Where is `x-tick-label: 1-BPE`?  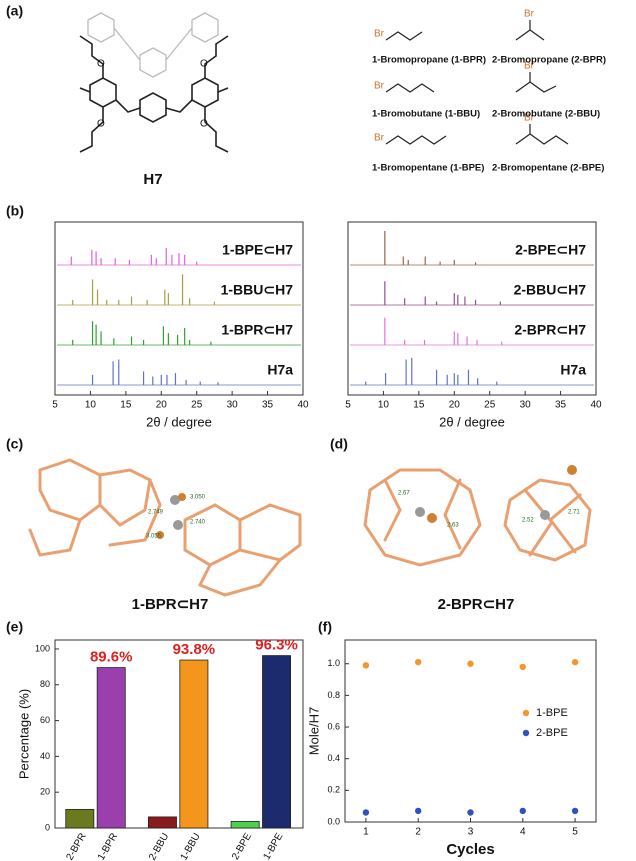
x-tick-label: 1-BPE is located at coordinates (273, 846).